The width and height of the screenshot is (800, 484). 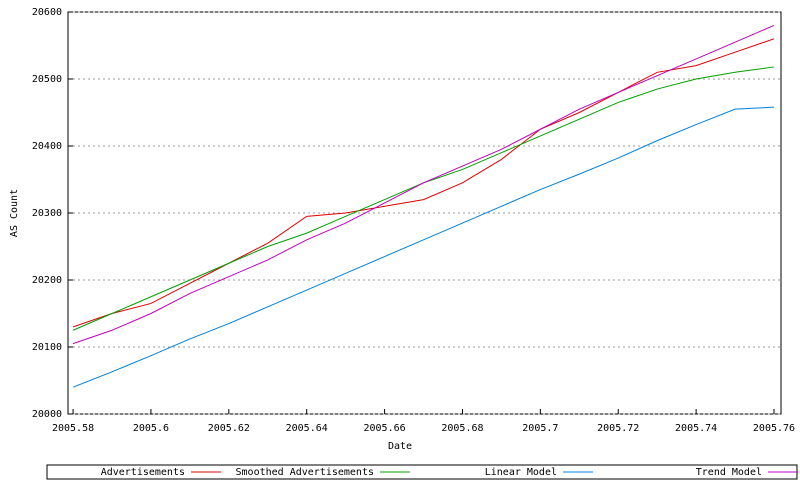 What do you see at coordinates (305, 472) in the screenshot?
I see `legend-label: Smoothed Advertisements` at bounding box center [305, 472].